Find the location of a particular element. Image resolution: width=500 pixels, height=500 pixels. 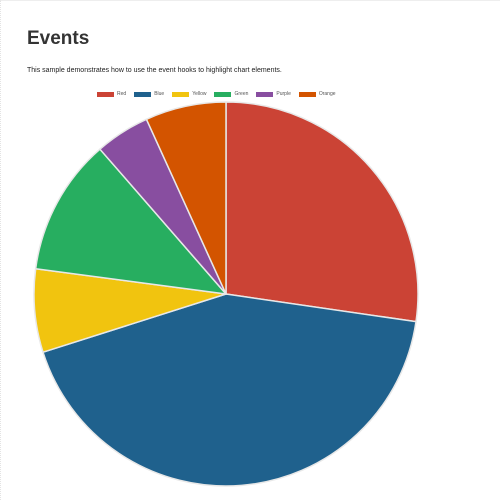

chart-legend: Red Blue Yellow Green Purple Orange is located at coordinates (216, 94).